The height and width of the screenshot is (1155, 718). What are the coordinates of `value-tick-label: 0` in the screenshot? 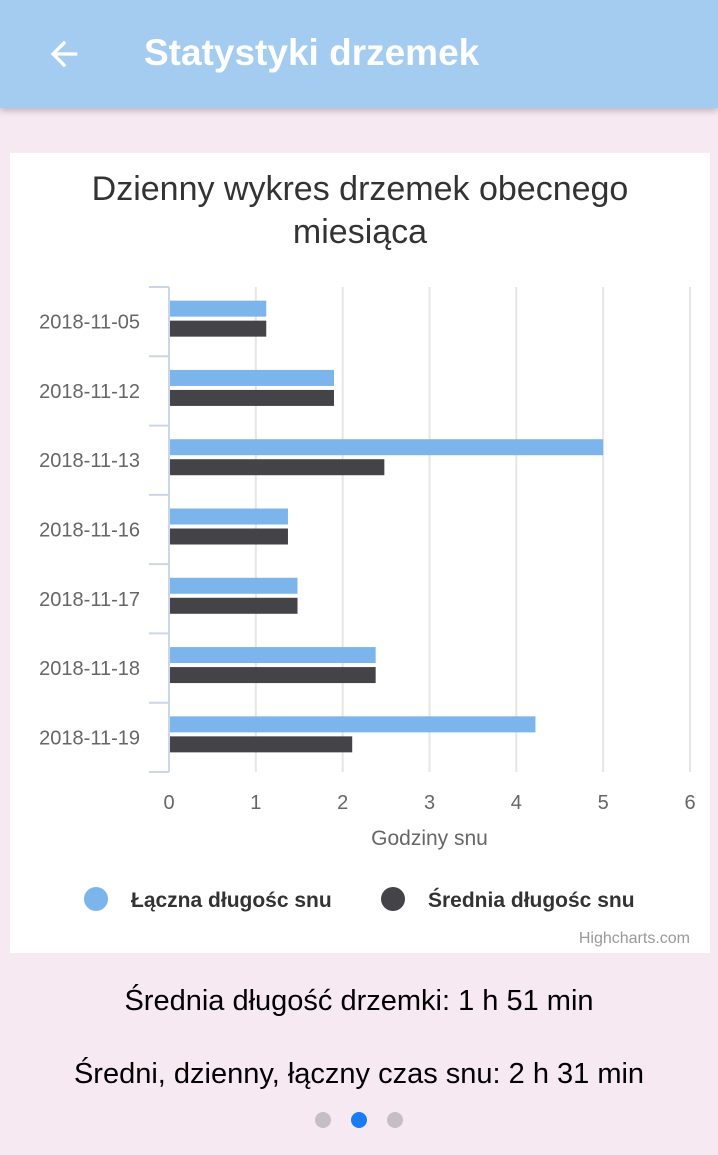 It's located at (168, 803).